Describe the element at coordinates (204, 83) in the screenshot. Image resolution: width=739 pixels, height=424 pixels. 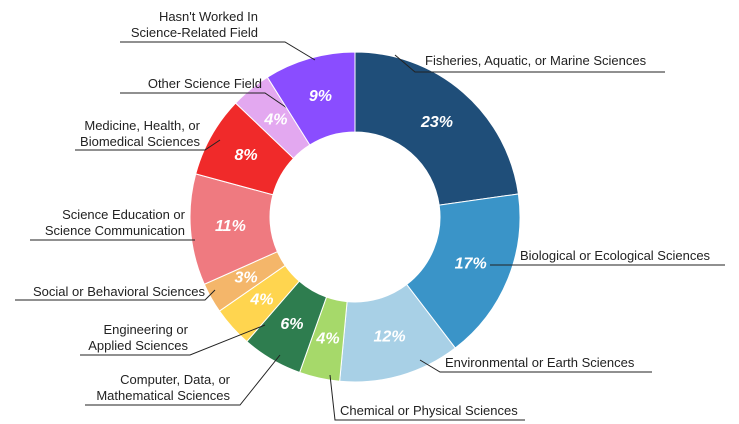
I see `category-label: Other Science Field` at that location.